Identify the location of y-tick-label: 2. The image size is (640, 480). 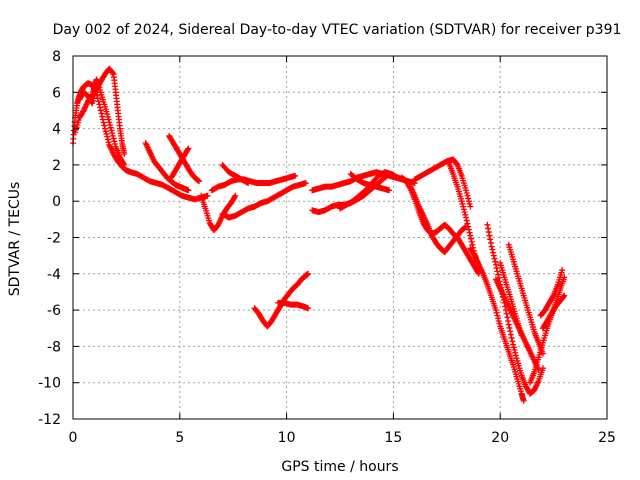
(56, 166).